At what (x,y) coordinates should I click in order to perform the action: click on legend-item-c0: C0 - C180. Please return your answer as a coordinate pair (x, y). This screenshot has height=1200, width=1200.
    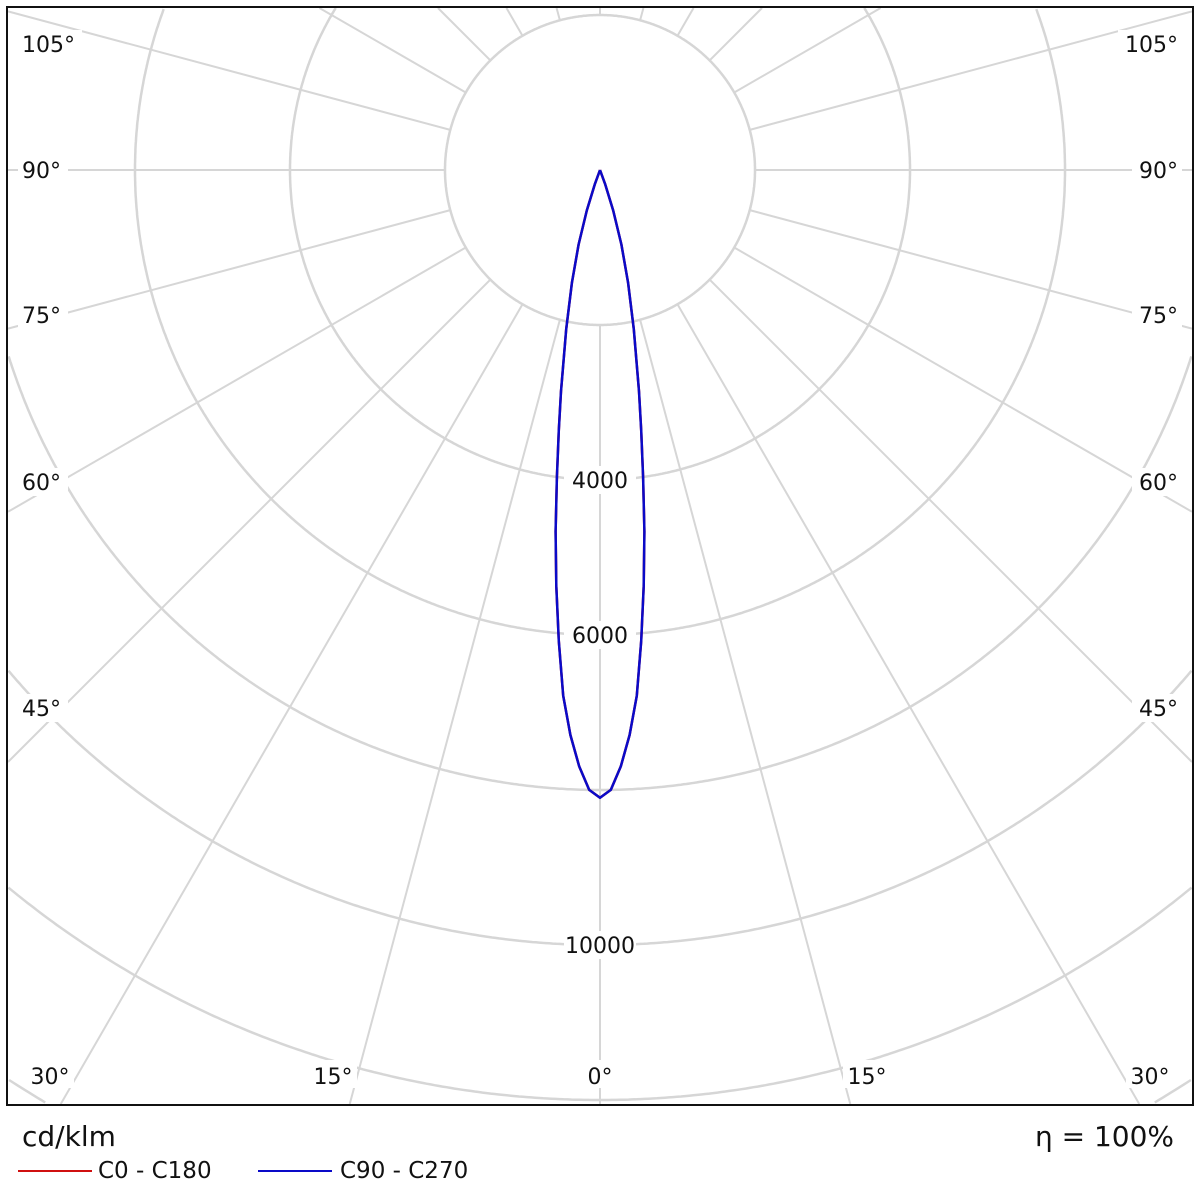
    Looking at the image, I should click on (115, 1171).